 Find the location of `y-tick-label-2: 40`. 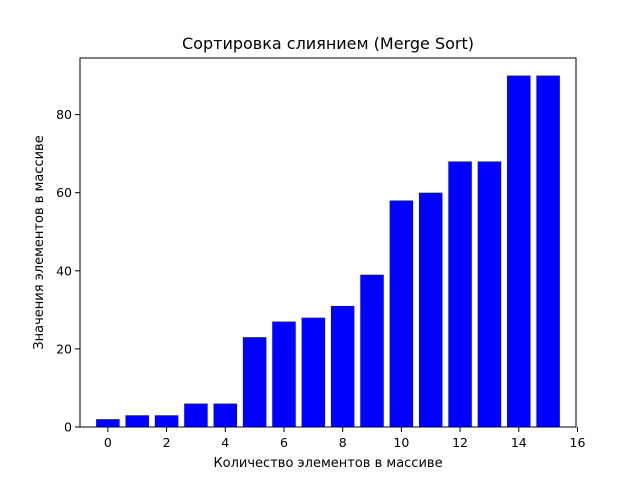

y-tick-label-2: 40 is located at coordinates (64, 270).